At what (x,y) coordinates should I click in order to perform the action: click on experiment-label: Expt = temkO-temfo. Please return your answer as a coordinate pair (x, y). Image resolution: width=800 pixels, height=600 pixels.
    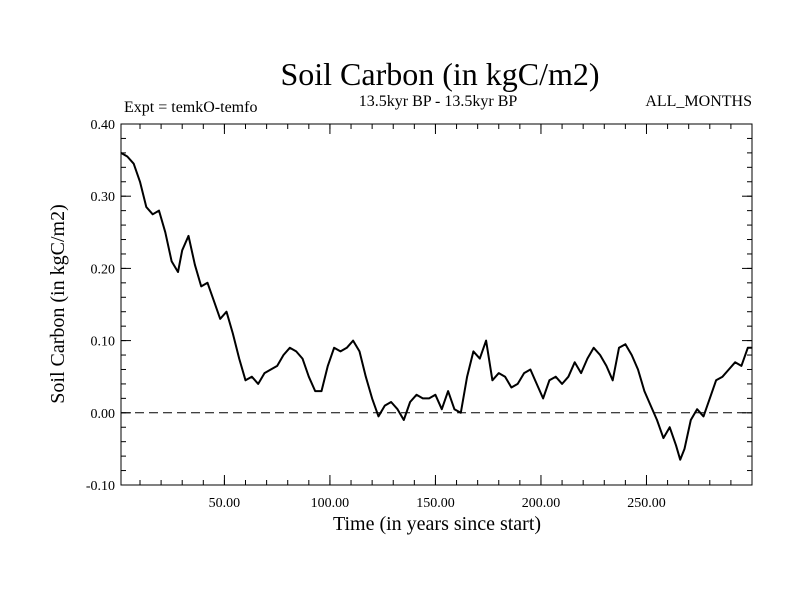
    Looking at the image, I should click on (190, 107).